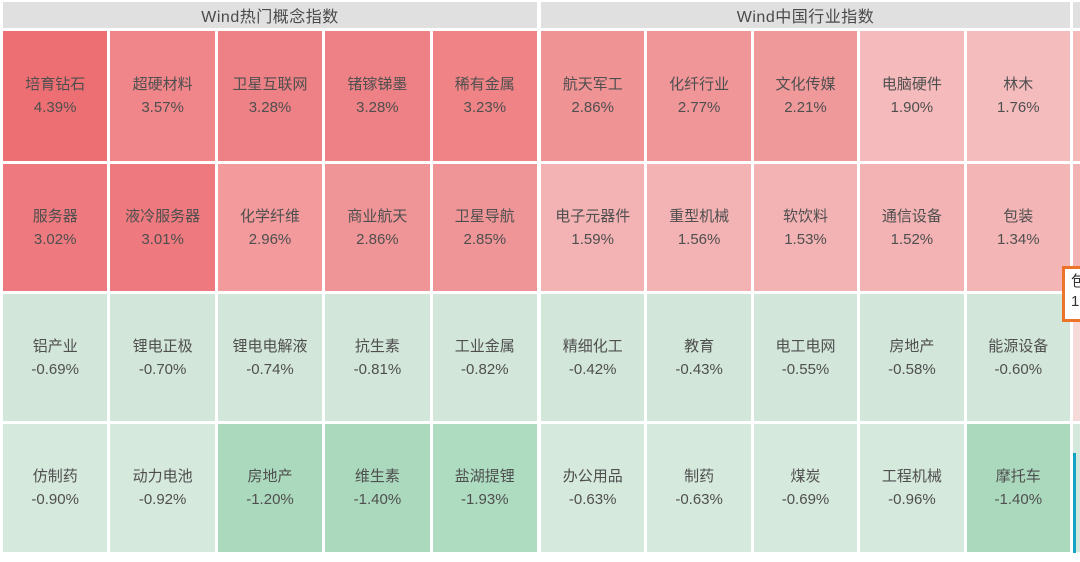  What do you see at coordinates (805, 96) in the screenshot?
I see `heatmap-cell: 文化传媒 2.21%` at bounding box center [805, 96].